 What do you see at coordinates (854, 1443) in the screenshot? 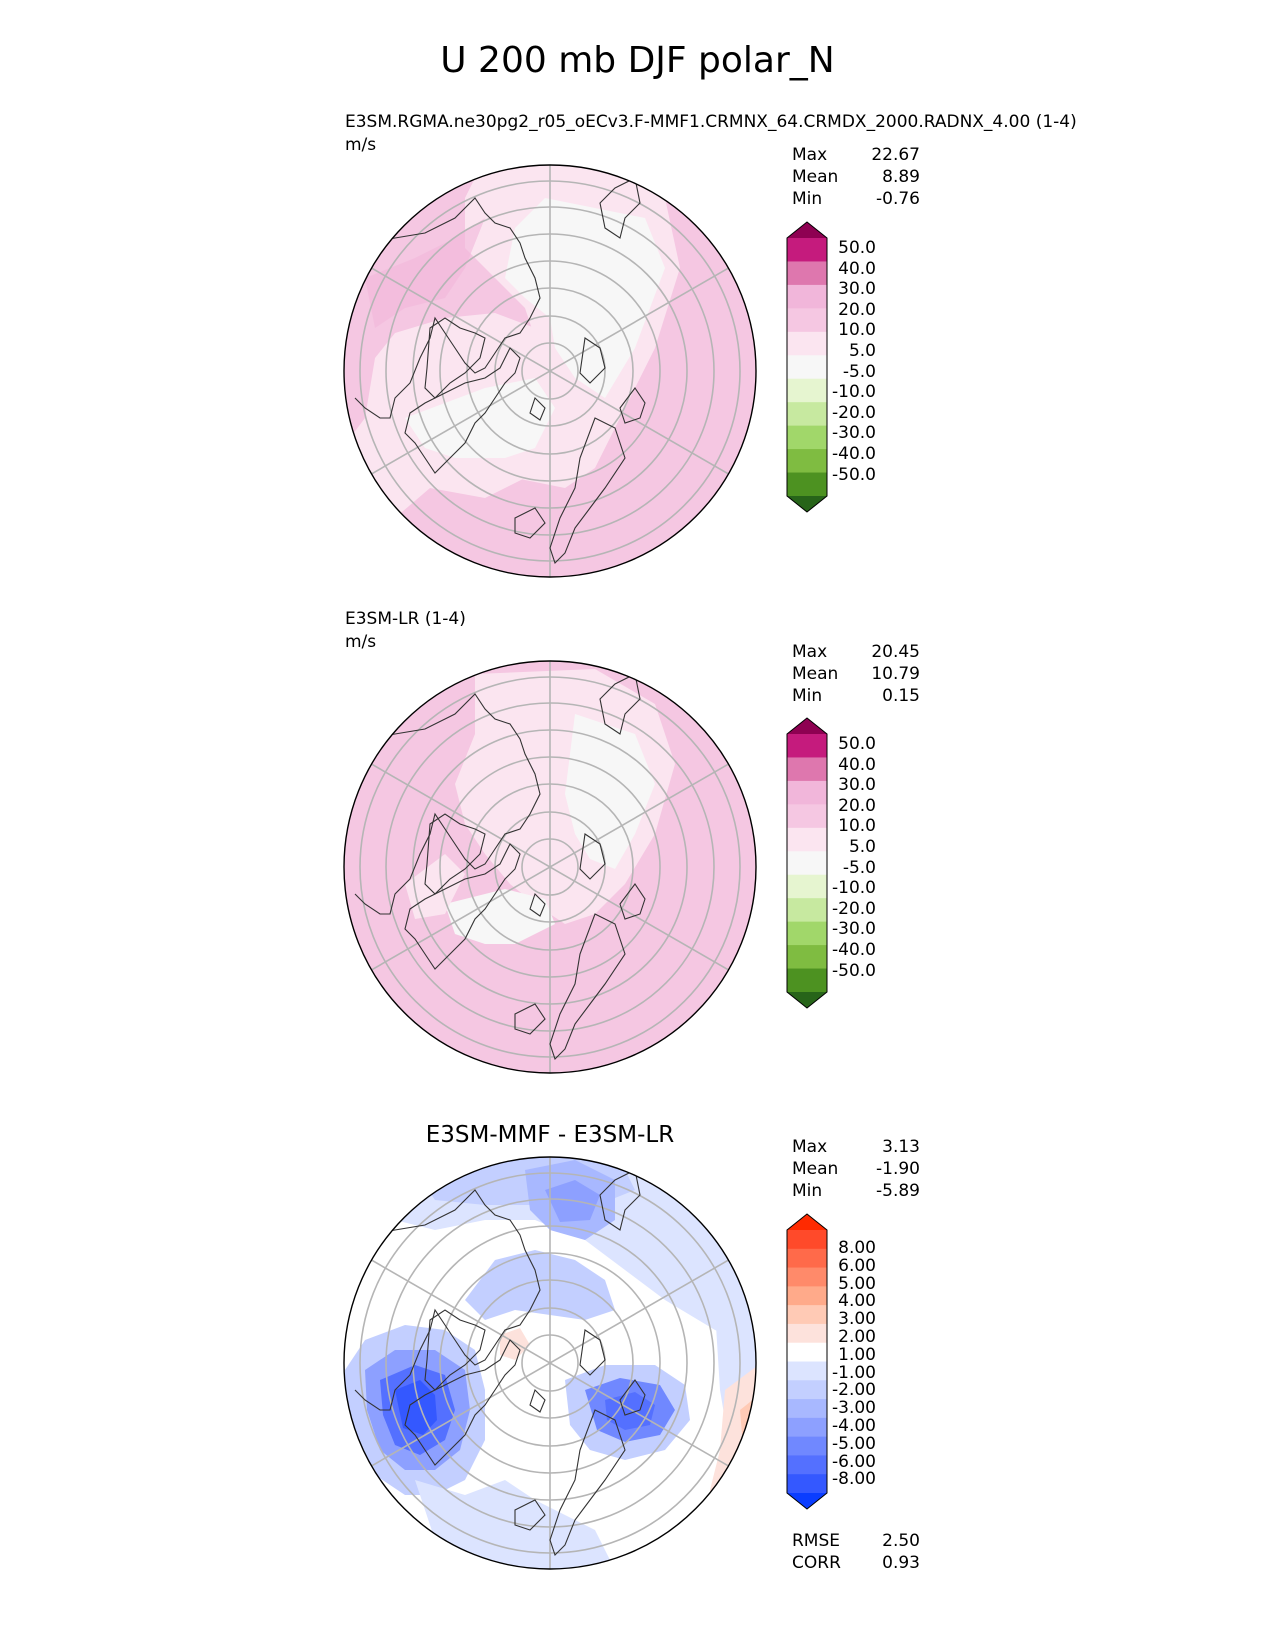
I see `colorbar-tick-label: -5.00` at bounding box center [854, 1443].